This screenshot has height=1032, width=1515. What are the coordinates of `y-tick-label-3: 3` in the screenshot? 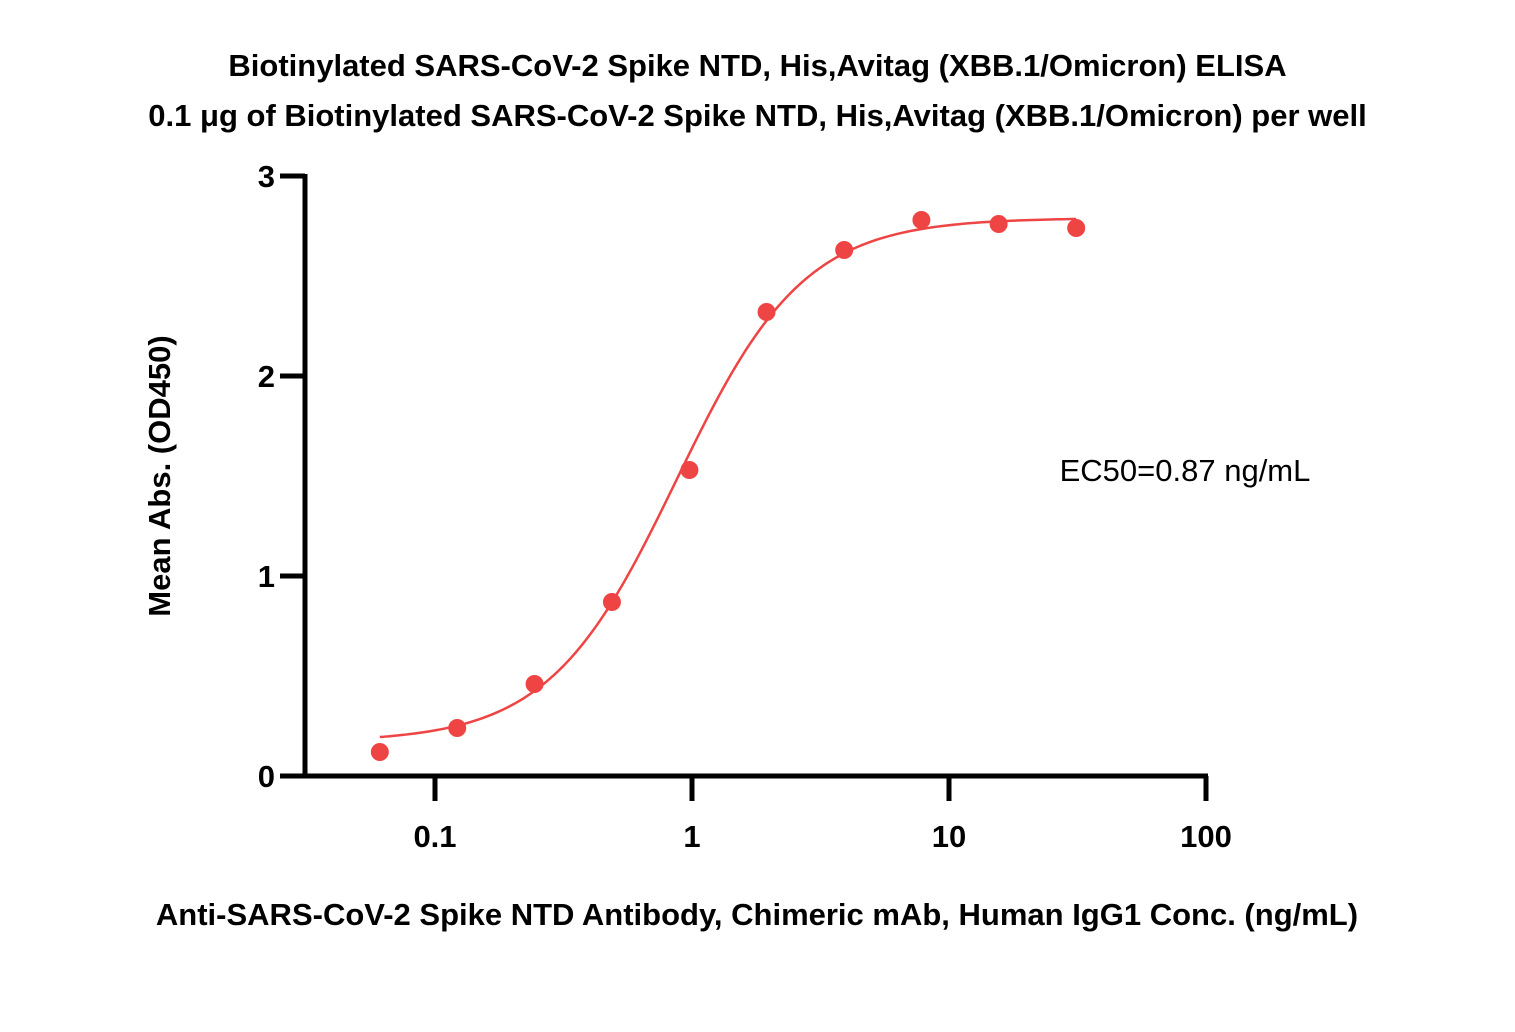 It's located at (266, 176).